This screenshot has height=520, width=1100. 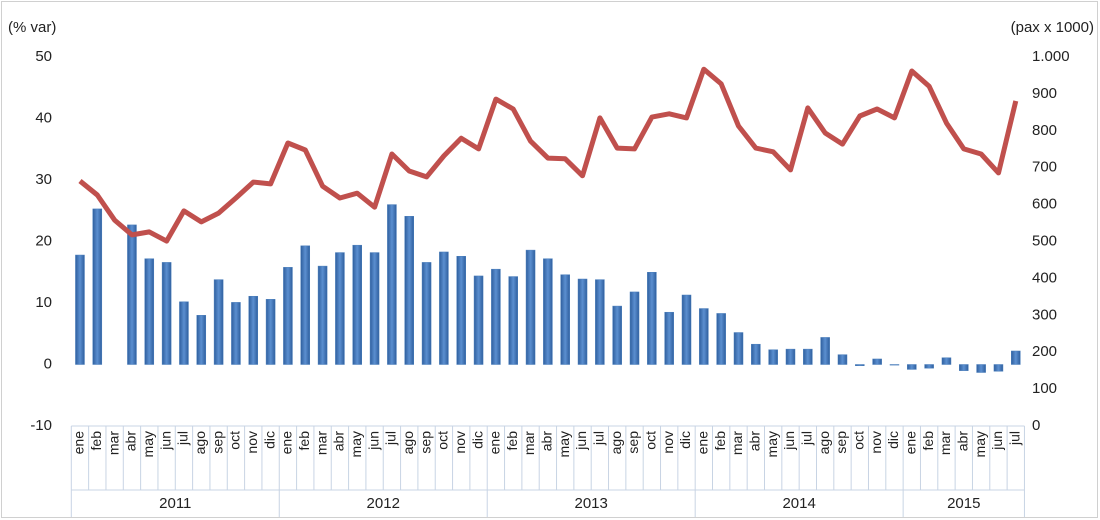 I want to click on y2-tick-label: 700, so click(x=1044, y=167).